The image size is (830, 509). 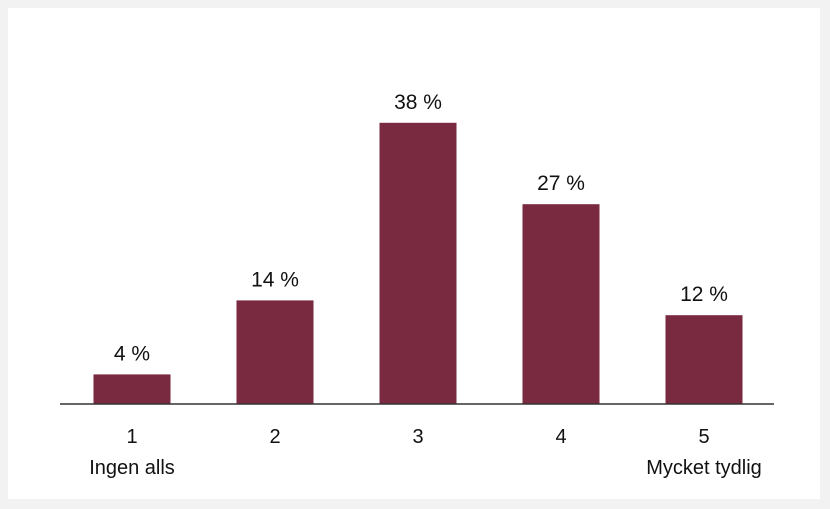 I want to click on tick-labels-group: 1 2 3 4 5, so click(x=417, y=437).